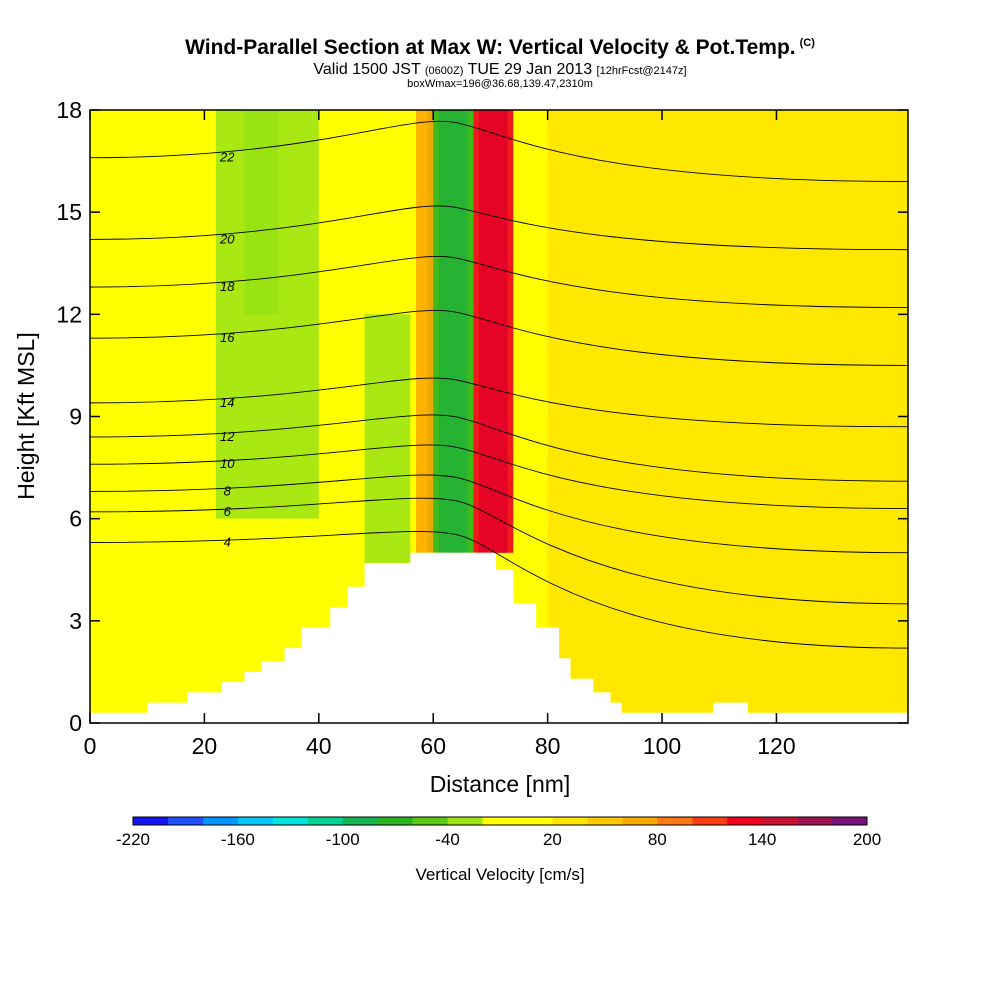 The image size is (1000, 1000). What do you see at coordinates (319, 746) in the screenshot?
I see `x-tick-label: 40` at bounding box center [319, 746].